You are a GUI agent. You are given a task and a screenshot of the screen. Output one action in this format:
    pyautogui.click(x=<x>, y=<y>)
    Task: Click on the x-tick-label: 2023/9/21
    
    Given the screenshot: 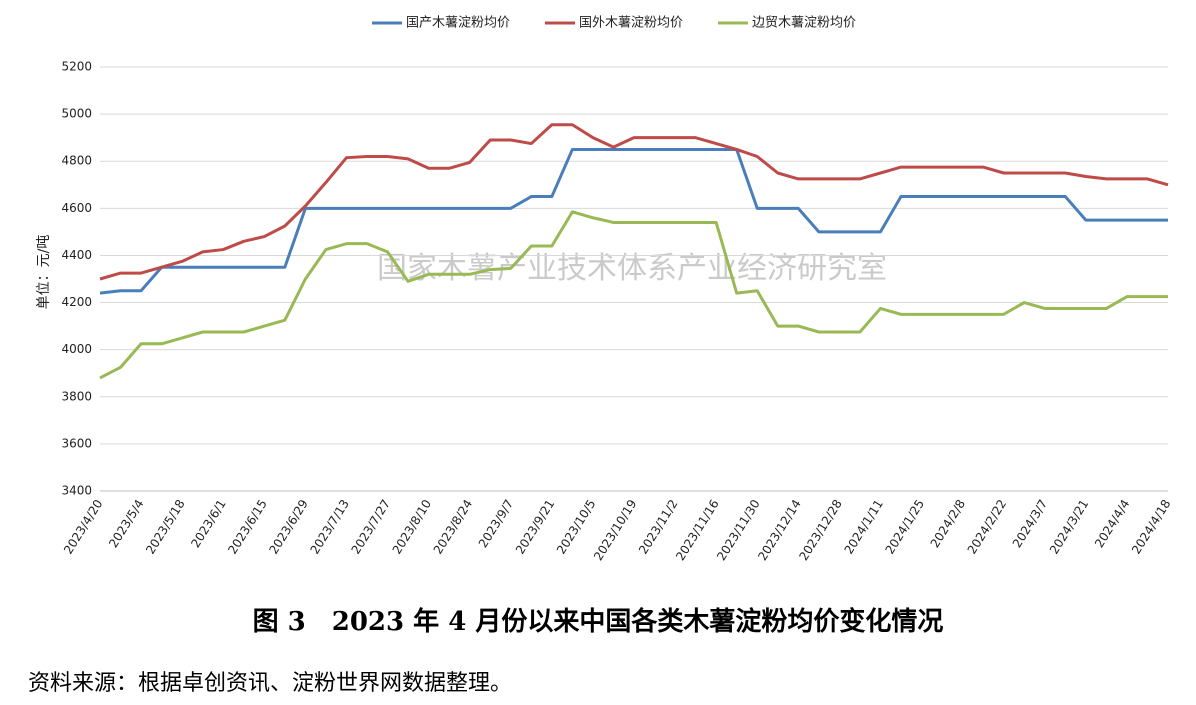 What is the action you would take?
    pyautogui.click(x=535, y=527)
    